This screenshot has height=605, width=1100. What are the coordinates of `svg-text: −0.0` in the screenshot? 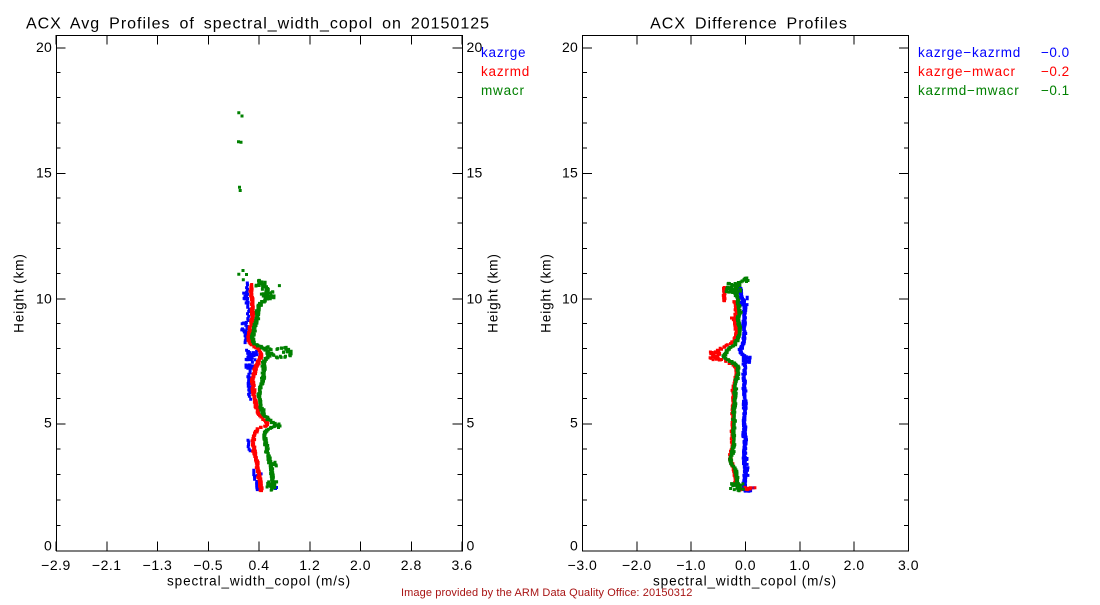 It's located at (1055, 52).